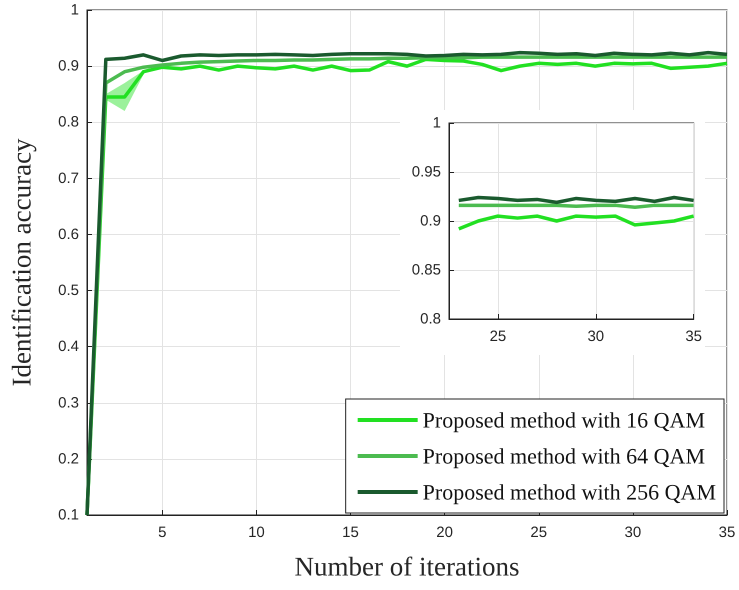 The image size is (739, 590). What do you see at coordinates (426, 172) in the screenshot?
I see `y-tick-label: 0.95` at bounding box center [426, 172].